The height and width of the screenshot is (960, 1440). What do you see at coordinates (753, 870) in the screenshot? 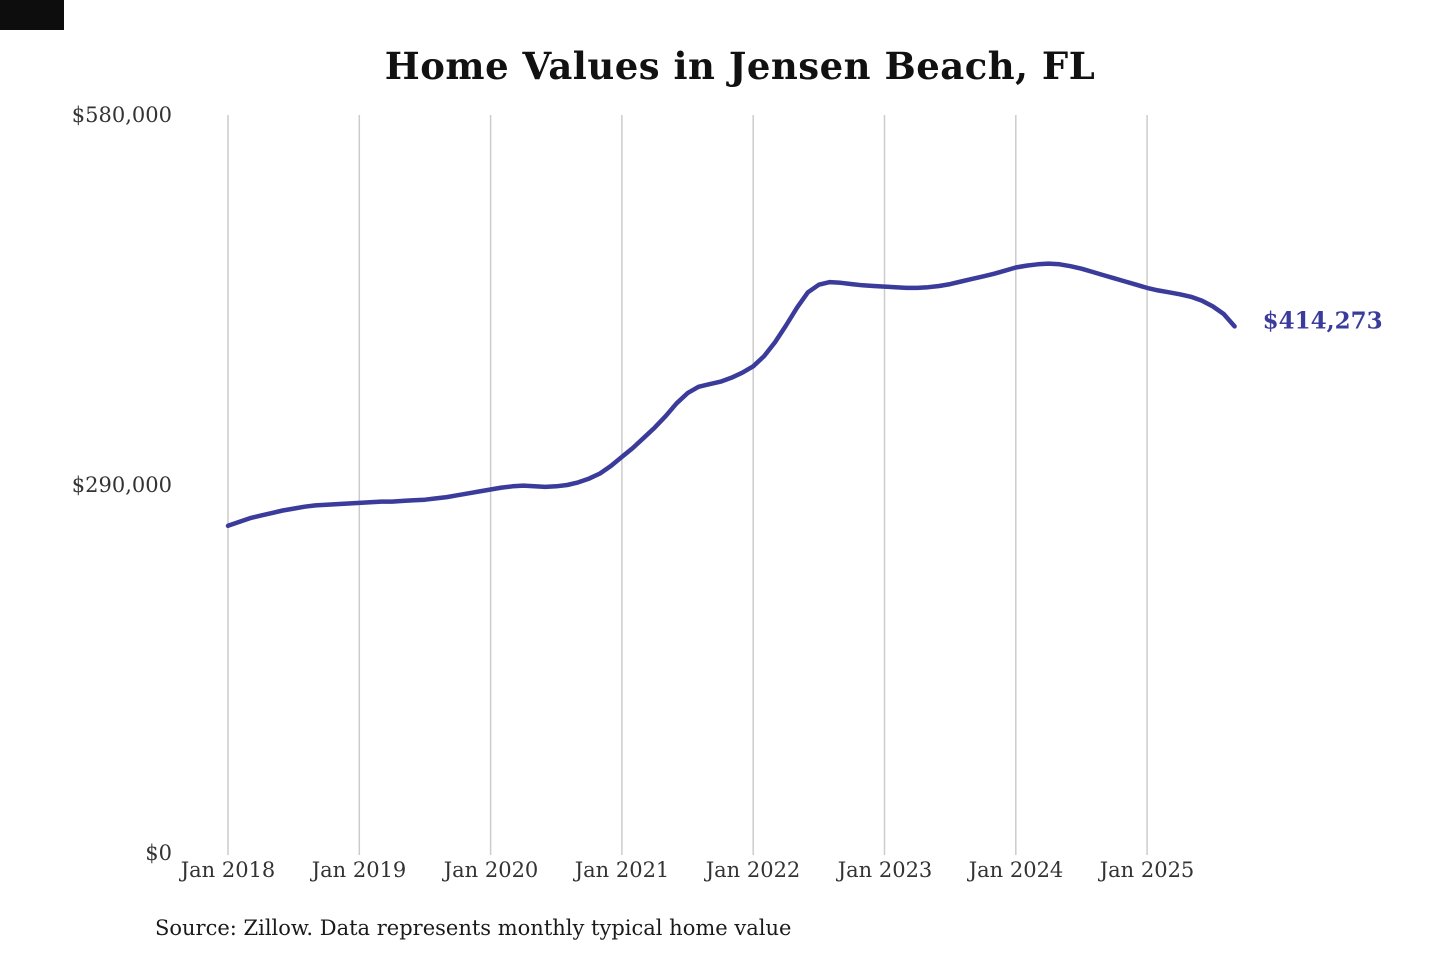
I see `x-axis-tick-label: Jan 2022` at bounding box center [753, 870].